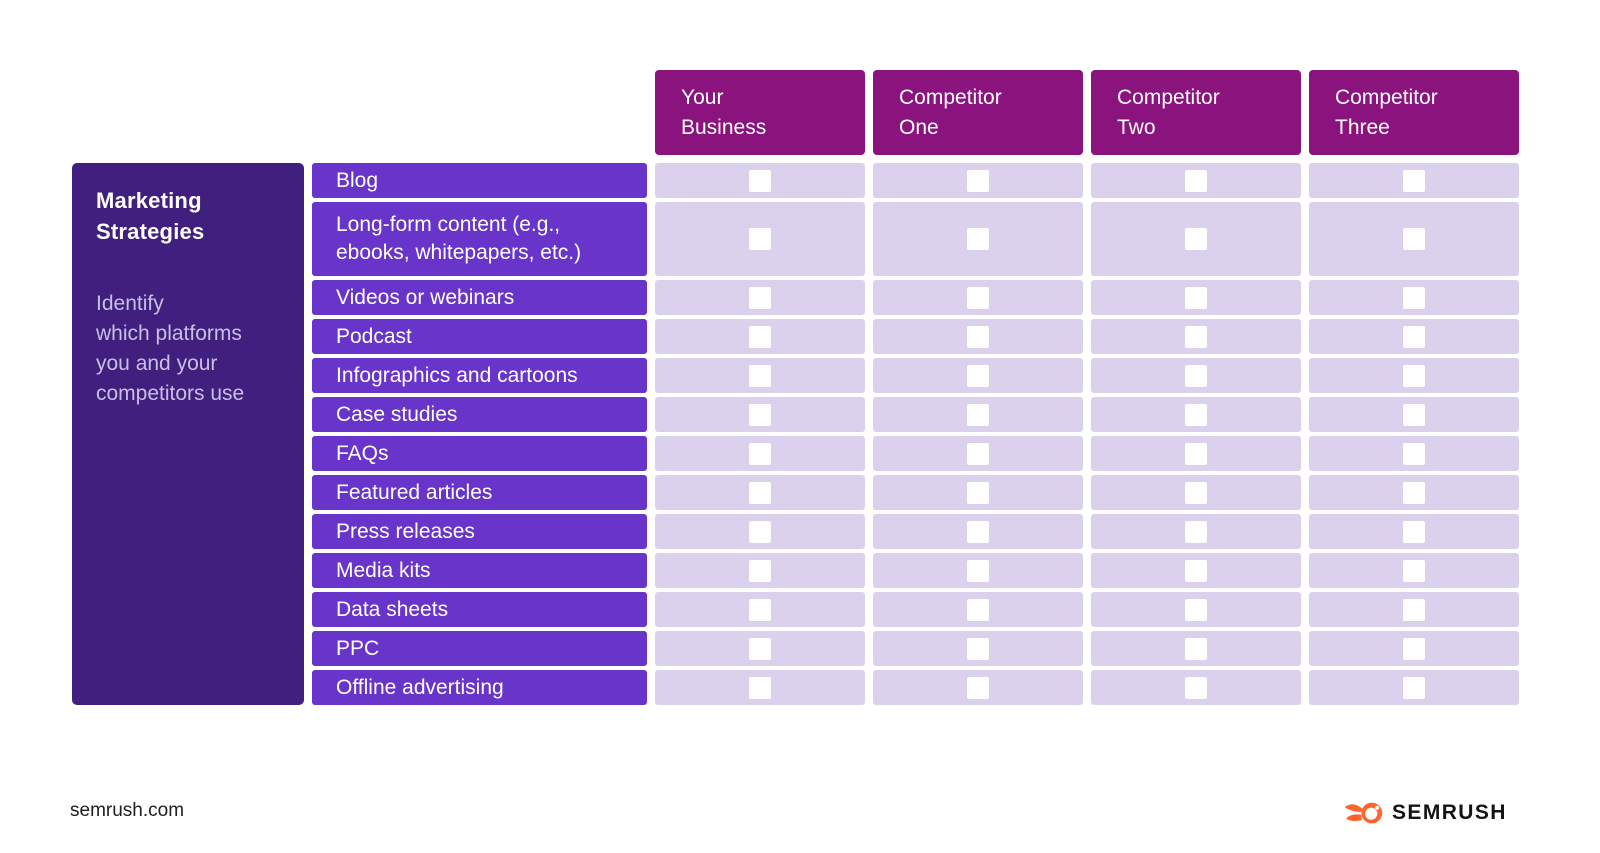 Image resolution: width=1600 pixels, height=853 pixels. I want to click on website-url: semrush.com, so click(127, 810).